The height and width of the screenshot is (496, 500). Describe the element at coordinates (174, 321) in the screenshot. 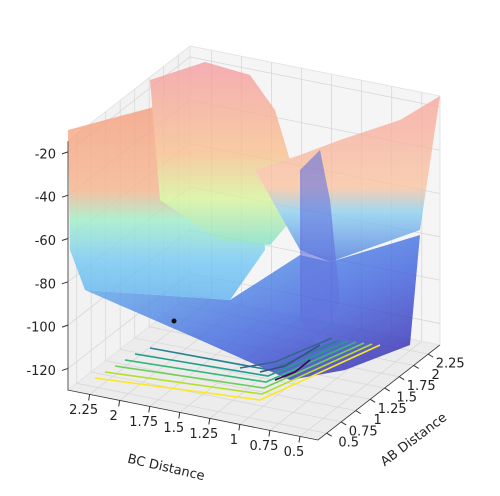

I see `marker` at that location.